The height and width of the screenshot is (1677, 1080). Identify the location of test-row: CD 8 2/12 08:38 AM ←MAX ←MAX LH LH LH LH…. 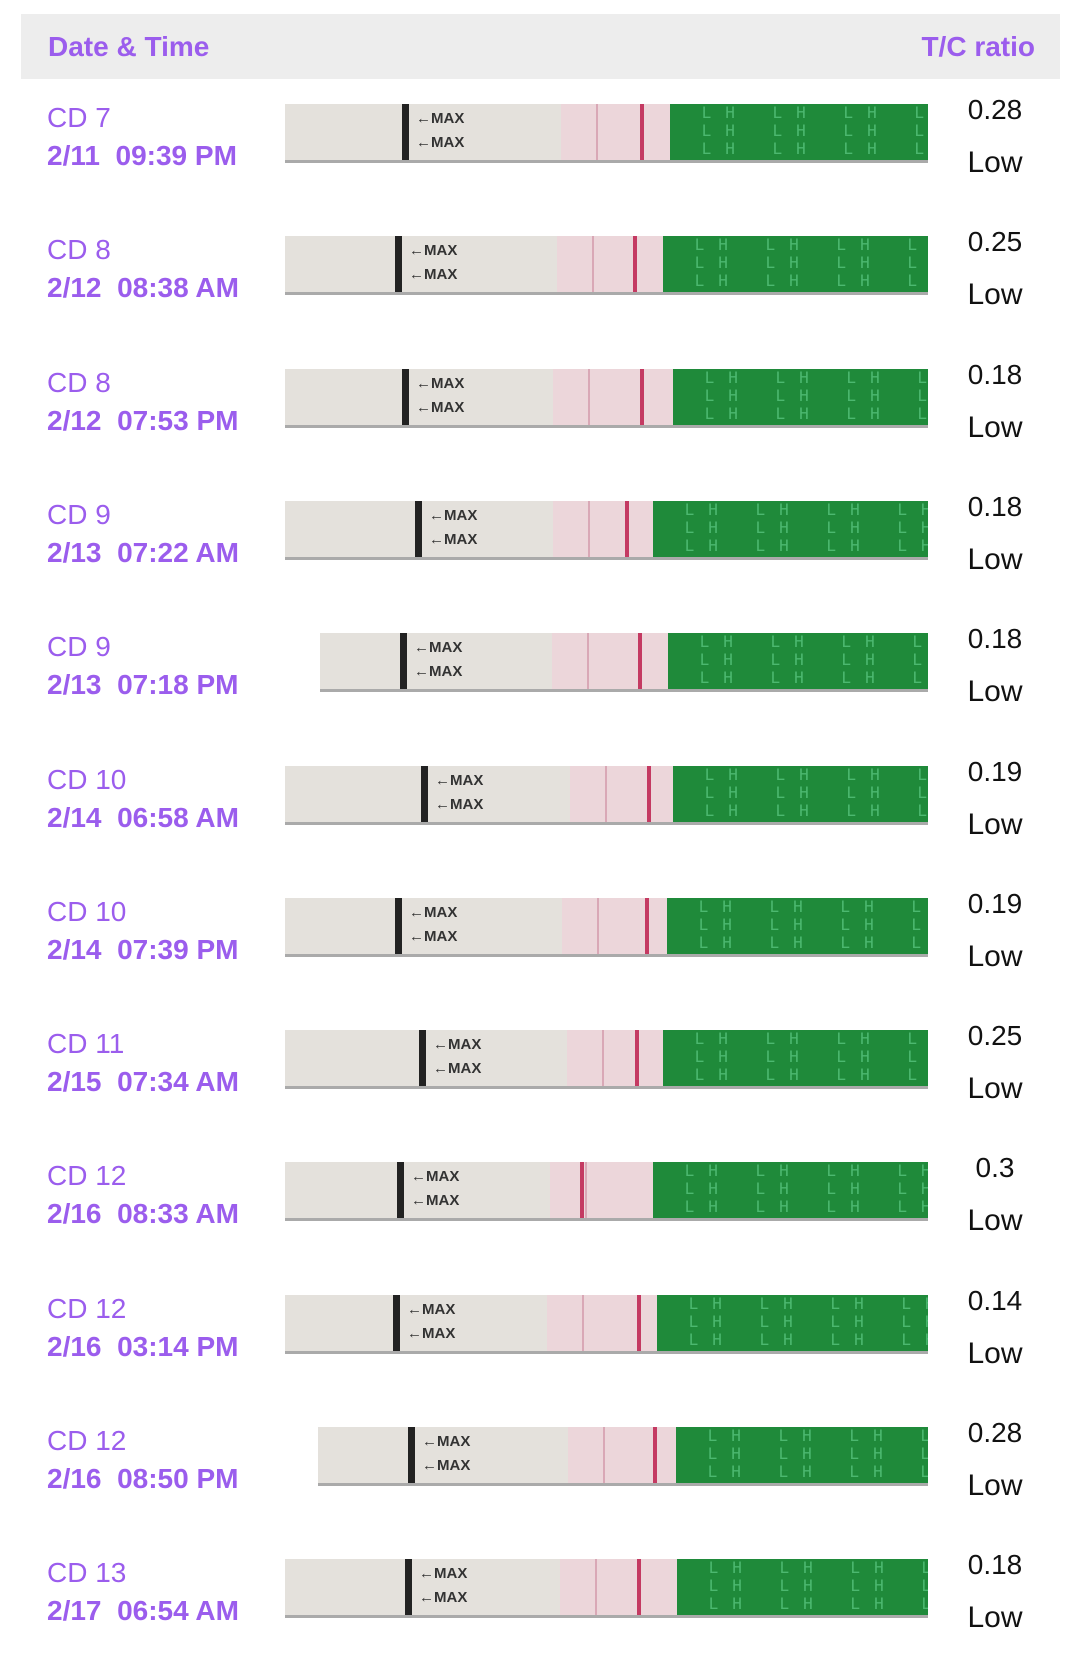
(540, 288).